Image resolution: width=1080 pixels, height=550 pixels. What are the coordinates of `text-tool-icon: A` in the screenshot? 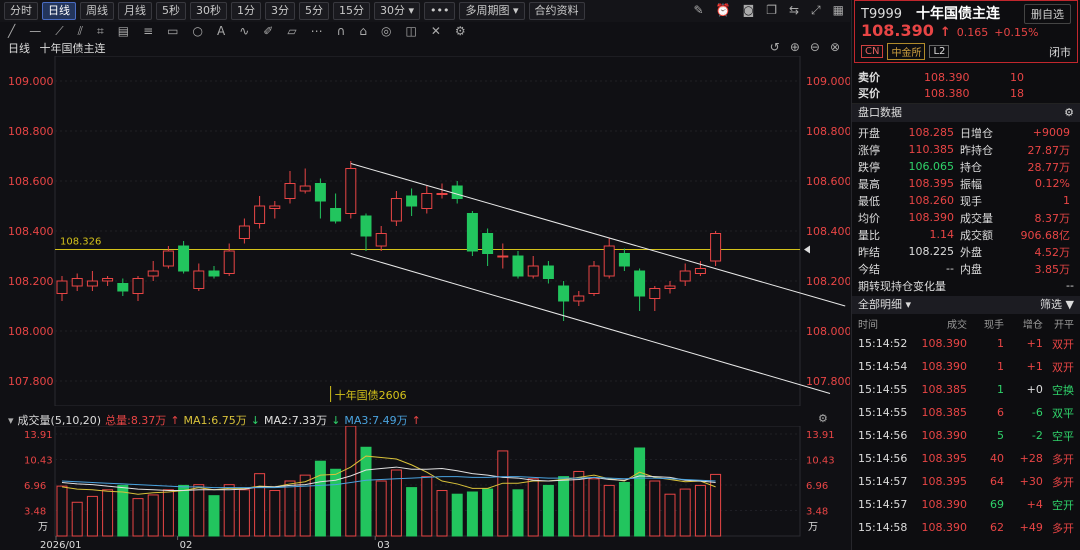 It's located at (221, 31).